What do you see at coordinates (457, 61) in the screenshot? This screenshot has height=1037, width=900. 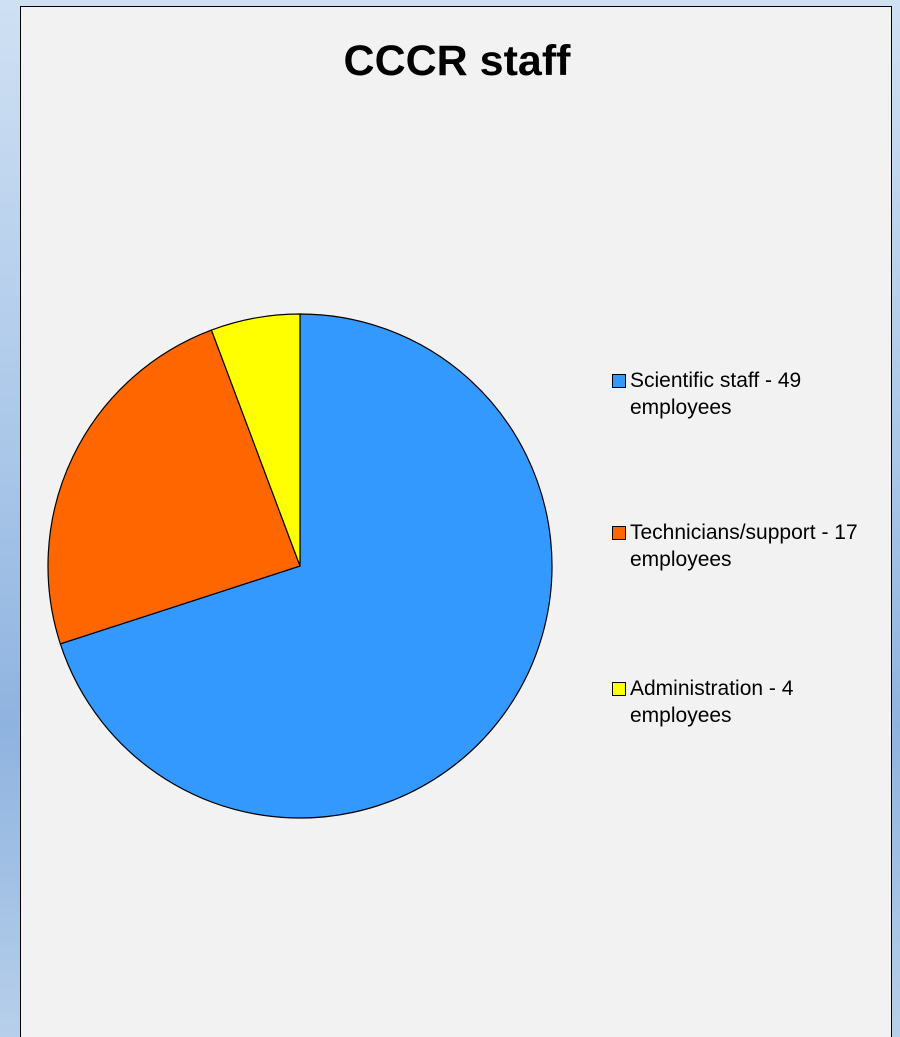 I see `chart-title: CCCR staff` at bounding box center [457, 61].